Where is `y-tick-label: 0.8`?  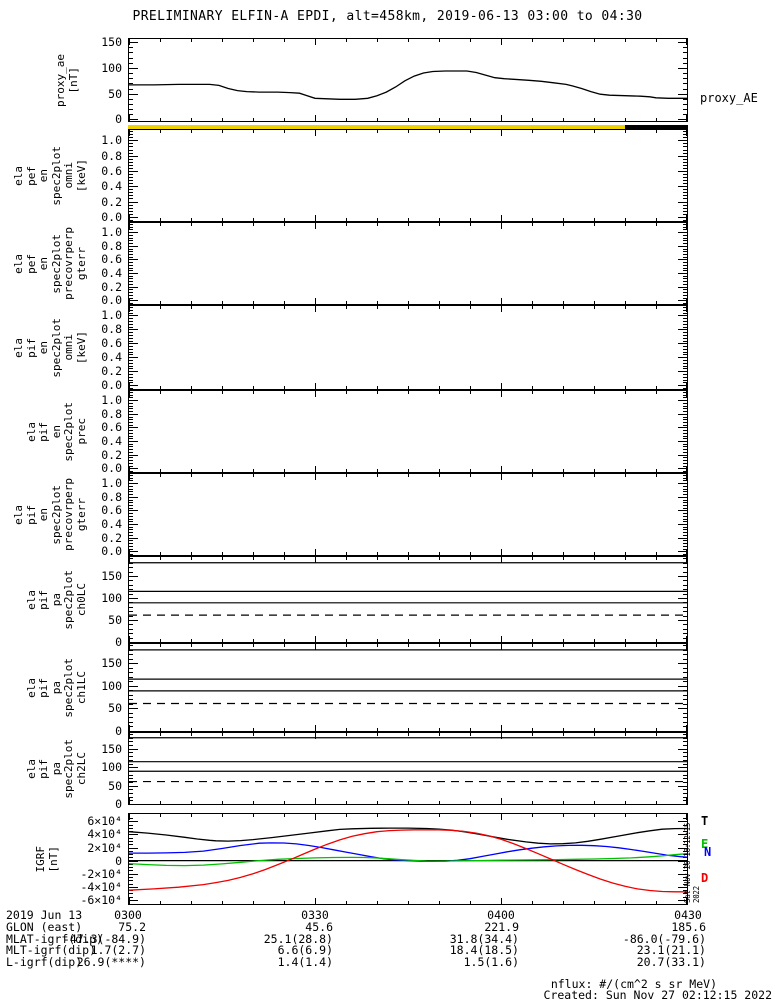 y-tick-label: 0.8 is located at coordinates (111, 245).